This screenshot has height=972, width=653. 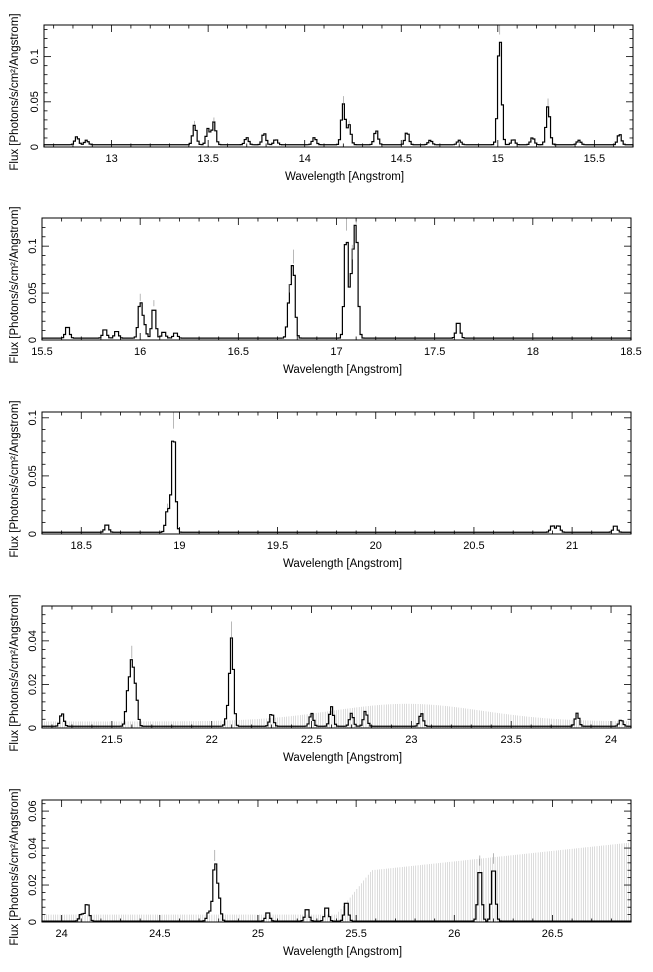 I want to click on x-tick-label: 14, so click(x=305, y=159).